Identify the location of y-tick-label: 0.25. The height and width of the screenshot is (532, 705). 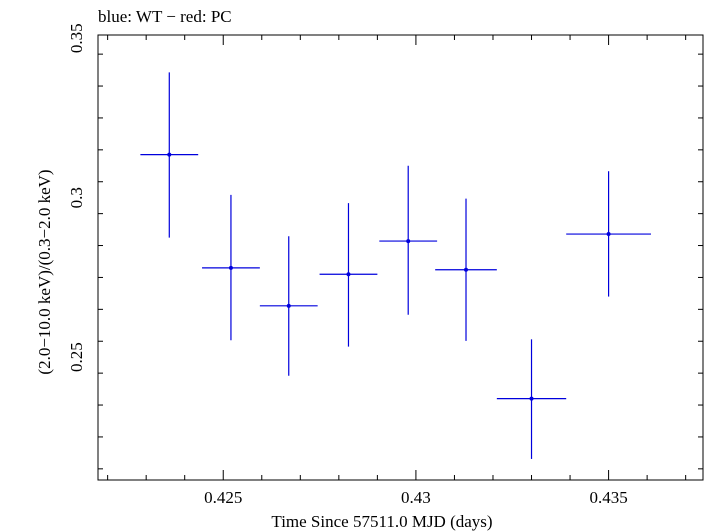
(76, 357).